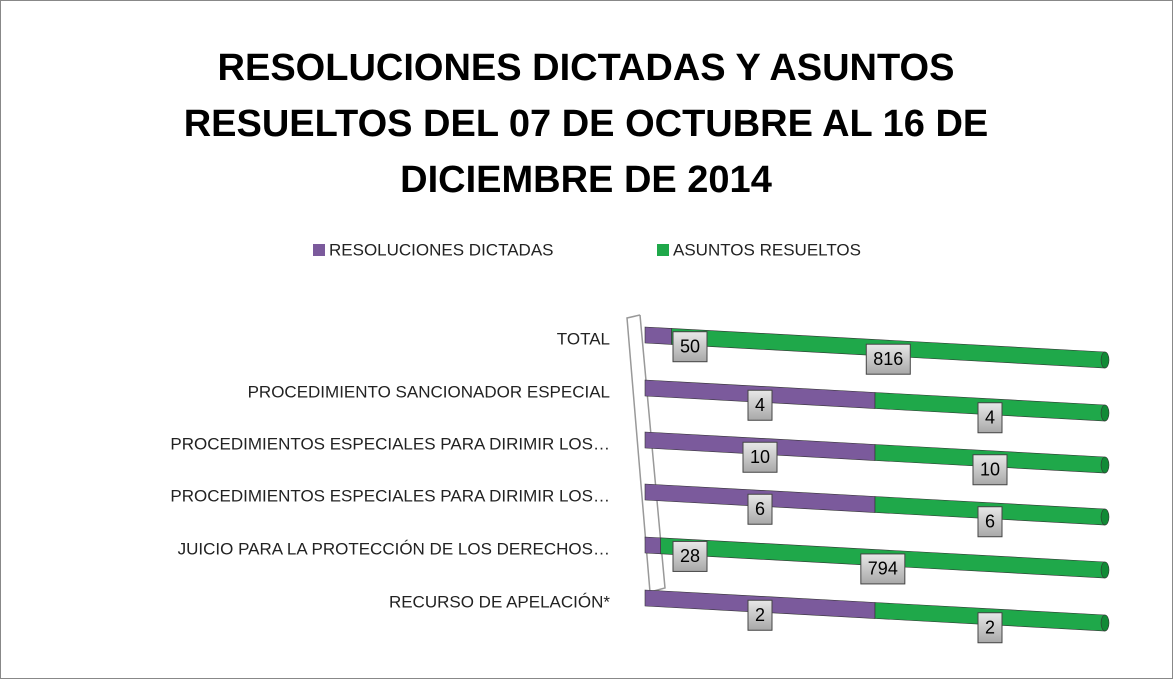 This screenshot has height=679, width=1173. What do you see at coordinates (441, 249) in the screenshot?
I see `legend-label: RESOLUCIONES DICTADAS` at bounding box center [441, 249].